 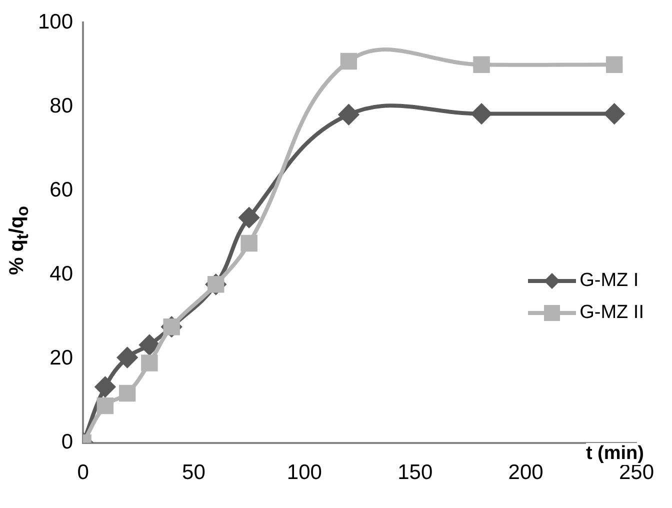 I want to click on y-tick-label: 20, so click(x=62, y=358).